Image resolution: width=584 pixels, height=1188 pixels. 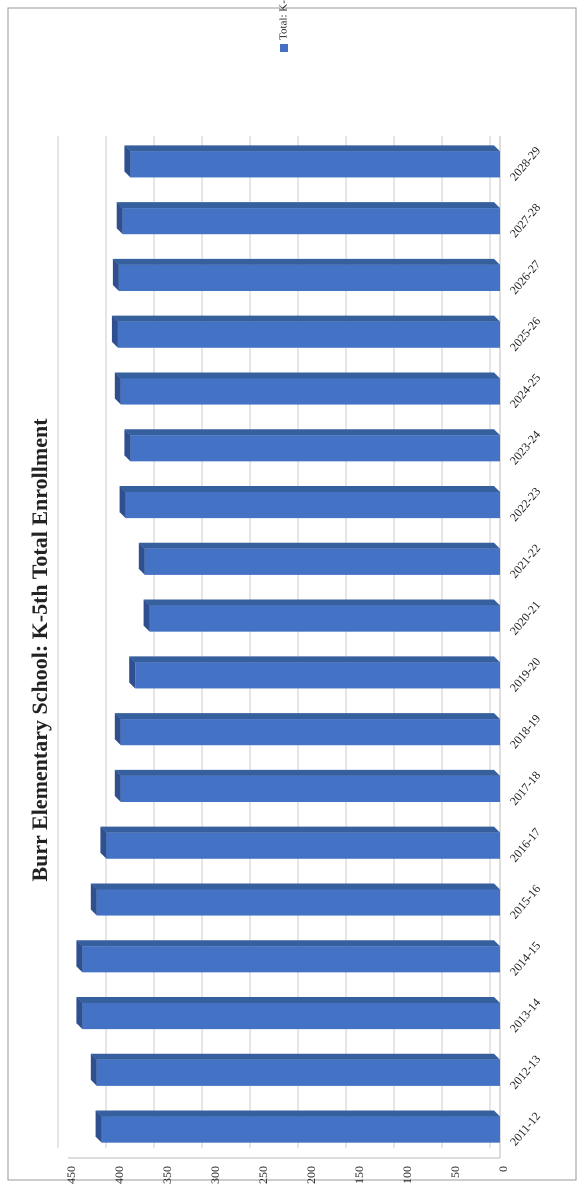 I want to click on x-tick-label: 2017-18, so click(x=525, y=788).